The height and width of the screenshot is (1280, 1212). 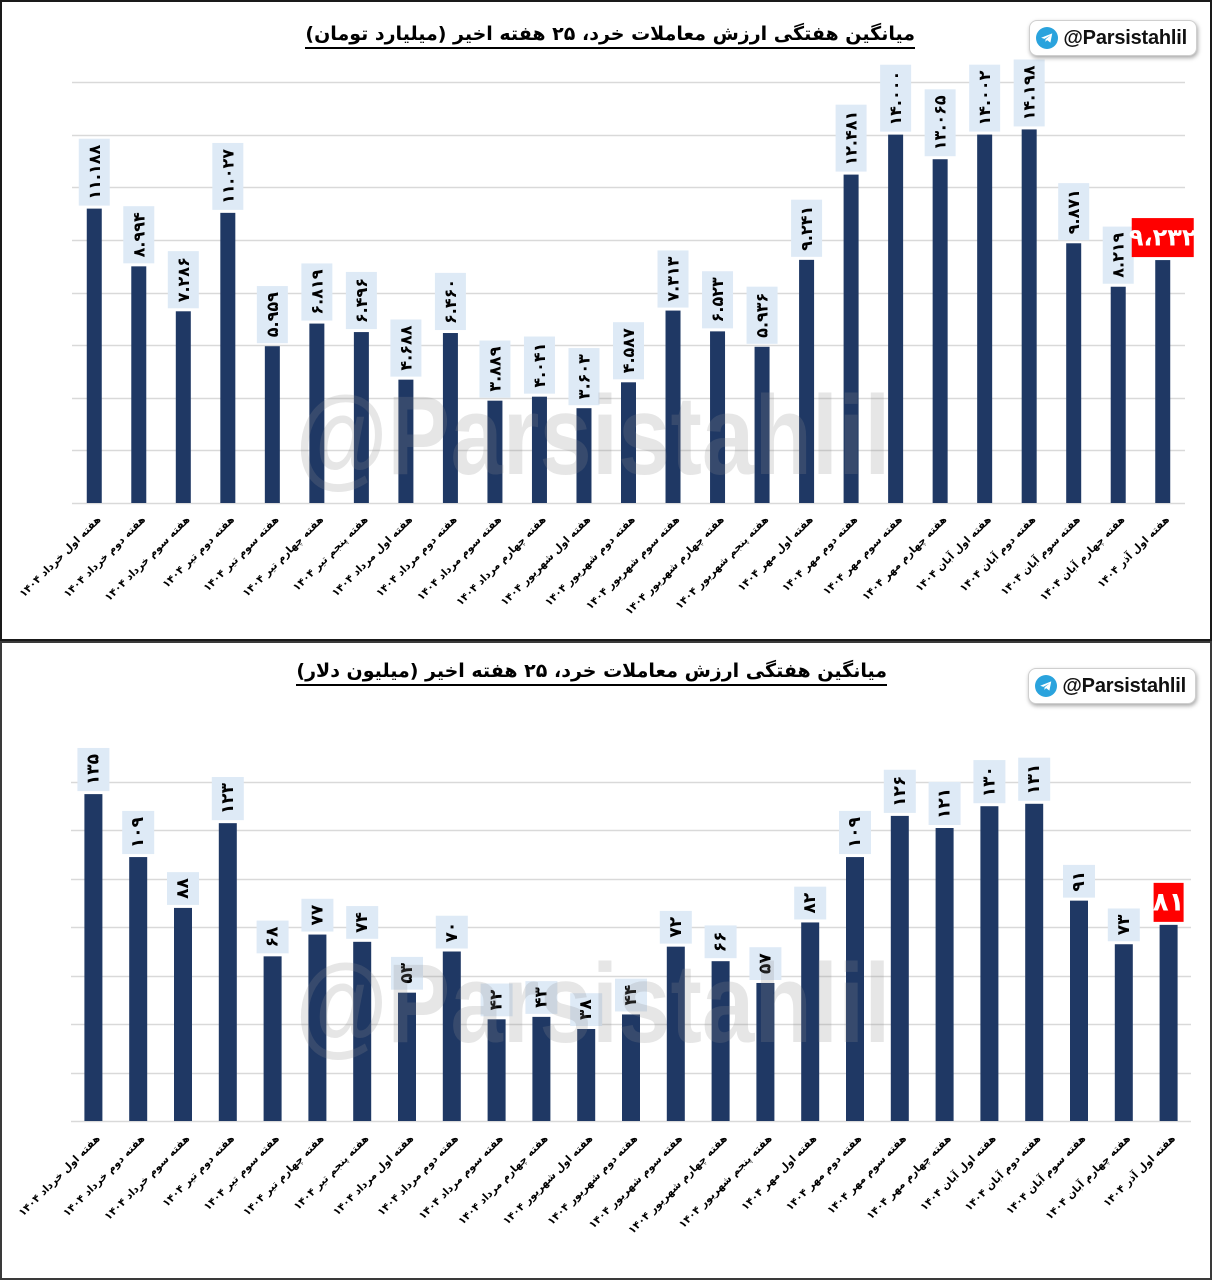 I want to click on value-label: ۶.۵۲۳, so click(x=717, y=299).